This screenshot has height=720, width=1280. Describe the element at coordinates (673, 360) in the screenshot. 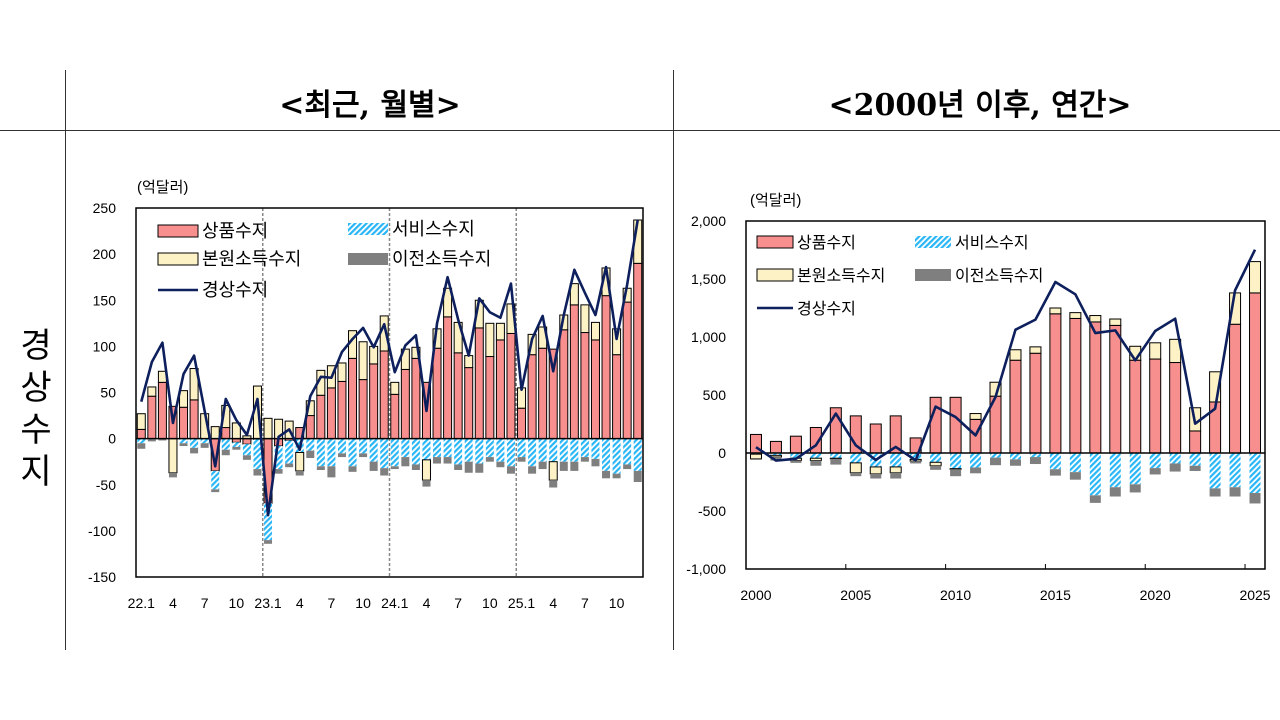

I see `center-divider` at that location.